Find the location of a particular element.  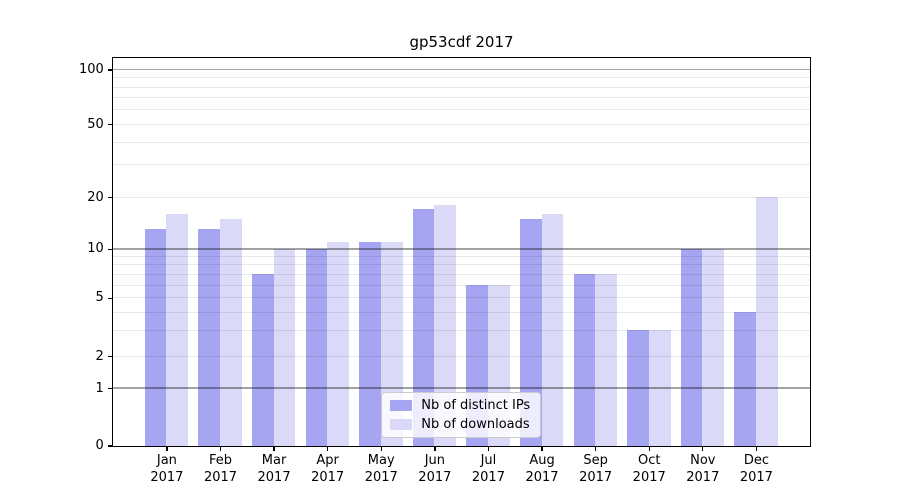

bar-distinct-ips-nov is located at coordinates (691, 347).